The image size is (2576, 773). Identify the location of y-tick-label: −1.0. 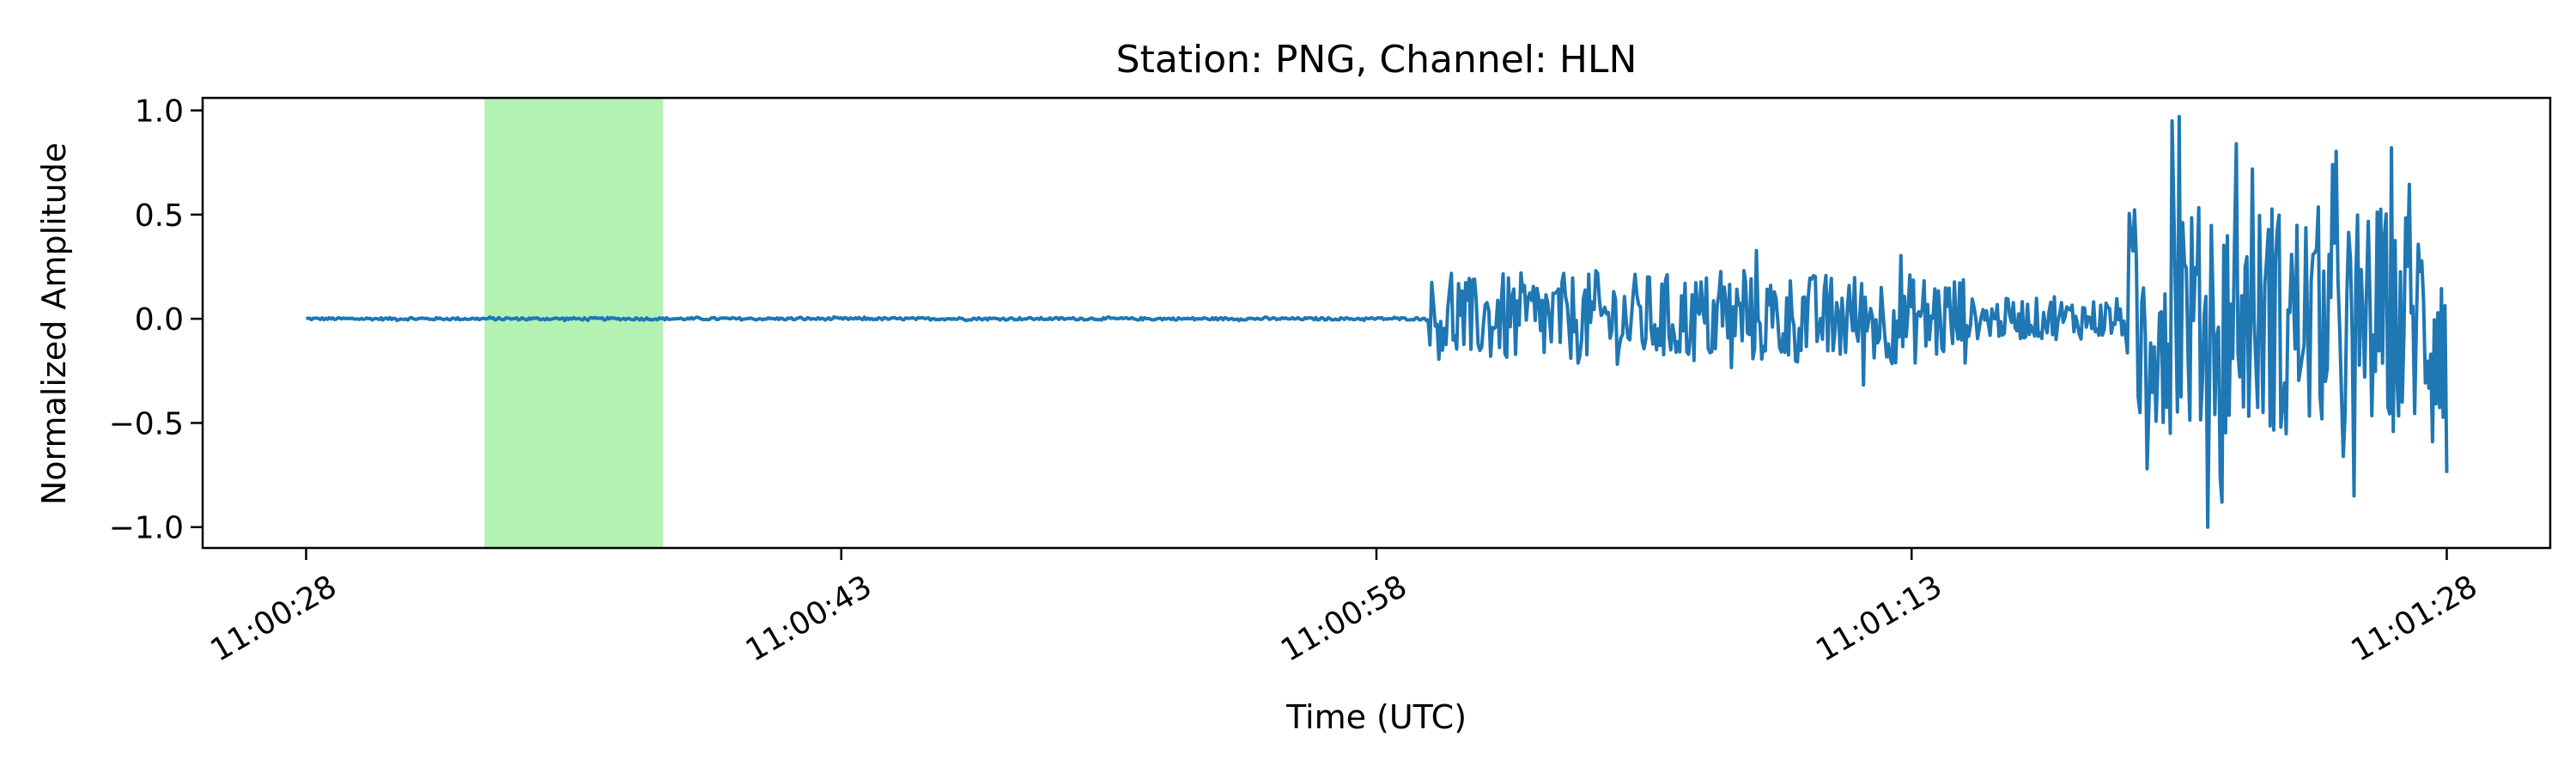
(146, 528).